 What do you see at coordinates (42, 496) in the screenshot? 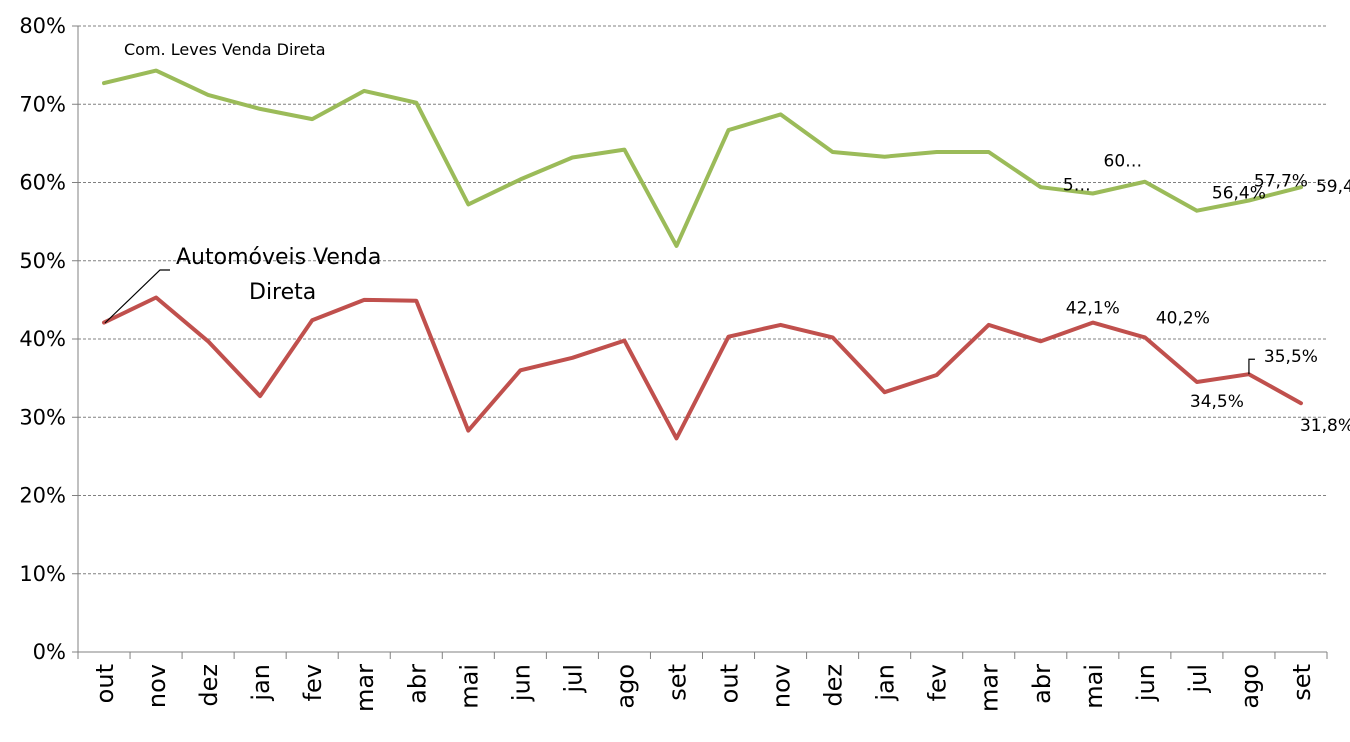
I see `y-tick-label: 20%` at bounding box center [42, 496].